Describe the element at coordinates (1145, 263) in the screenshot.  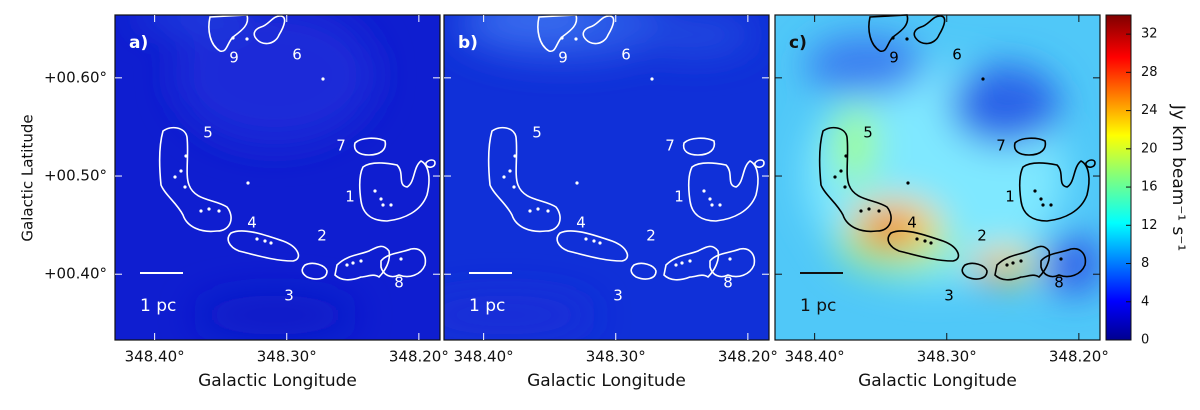
I see `colorbar-tick-label: 8` at that location.